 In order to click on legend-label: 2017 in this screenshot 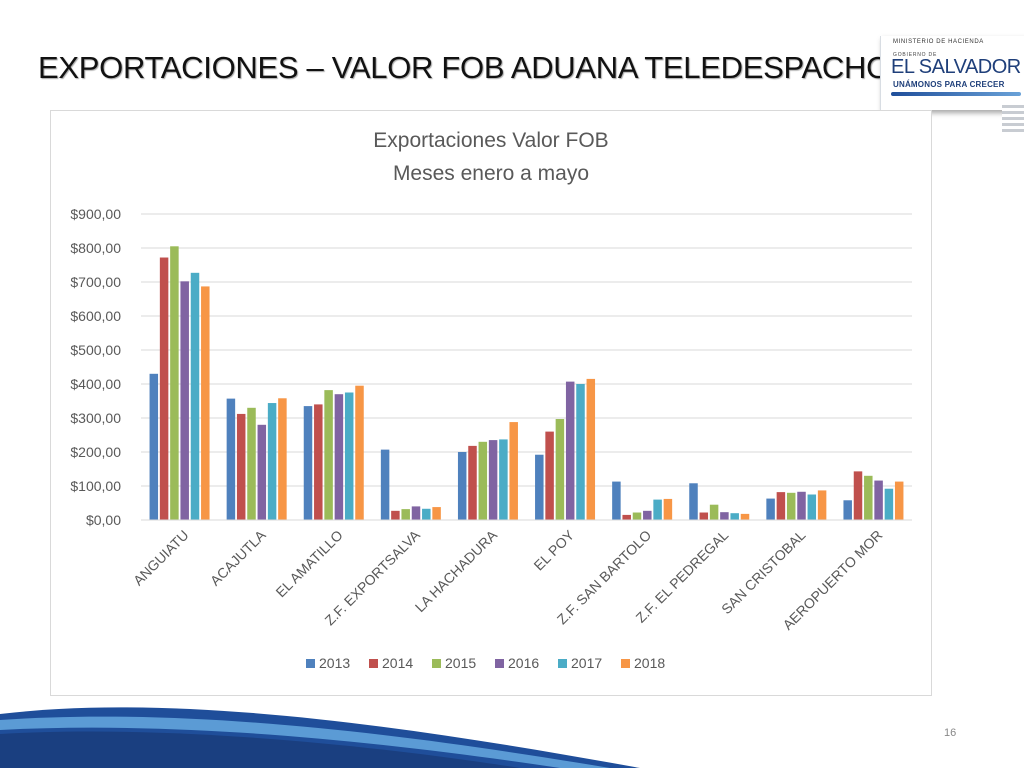, I will do `click(586, 663)`.